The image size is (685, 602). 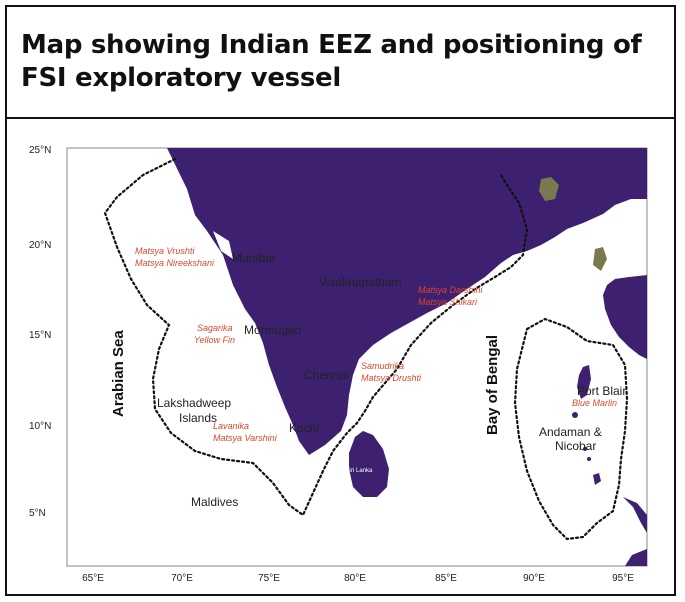 I want to click on lon-tick-95: 95°E, so click(x=623, y=578).